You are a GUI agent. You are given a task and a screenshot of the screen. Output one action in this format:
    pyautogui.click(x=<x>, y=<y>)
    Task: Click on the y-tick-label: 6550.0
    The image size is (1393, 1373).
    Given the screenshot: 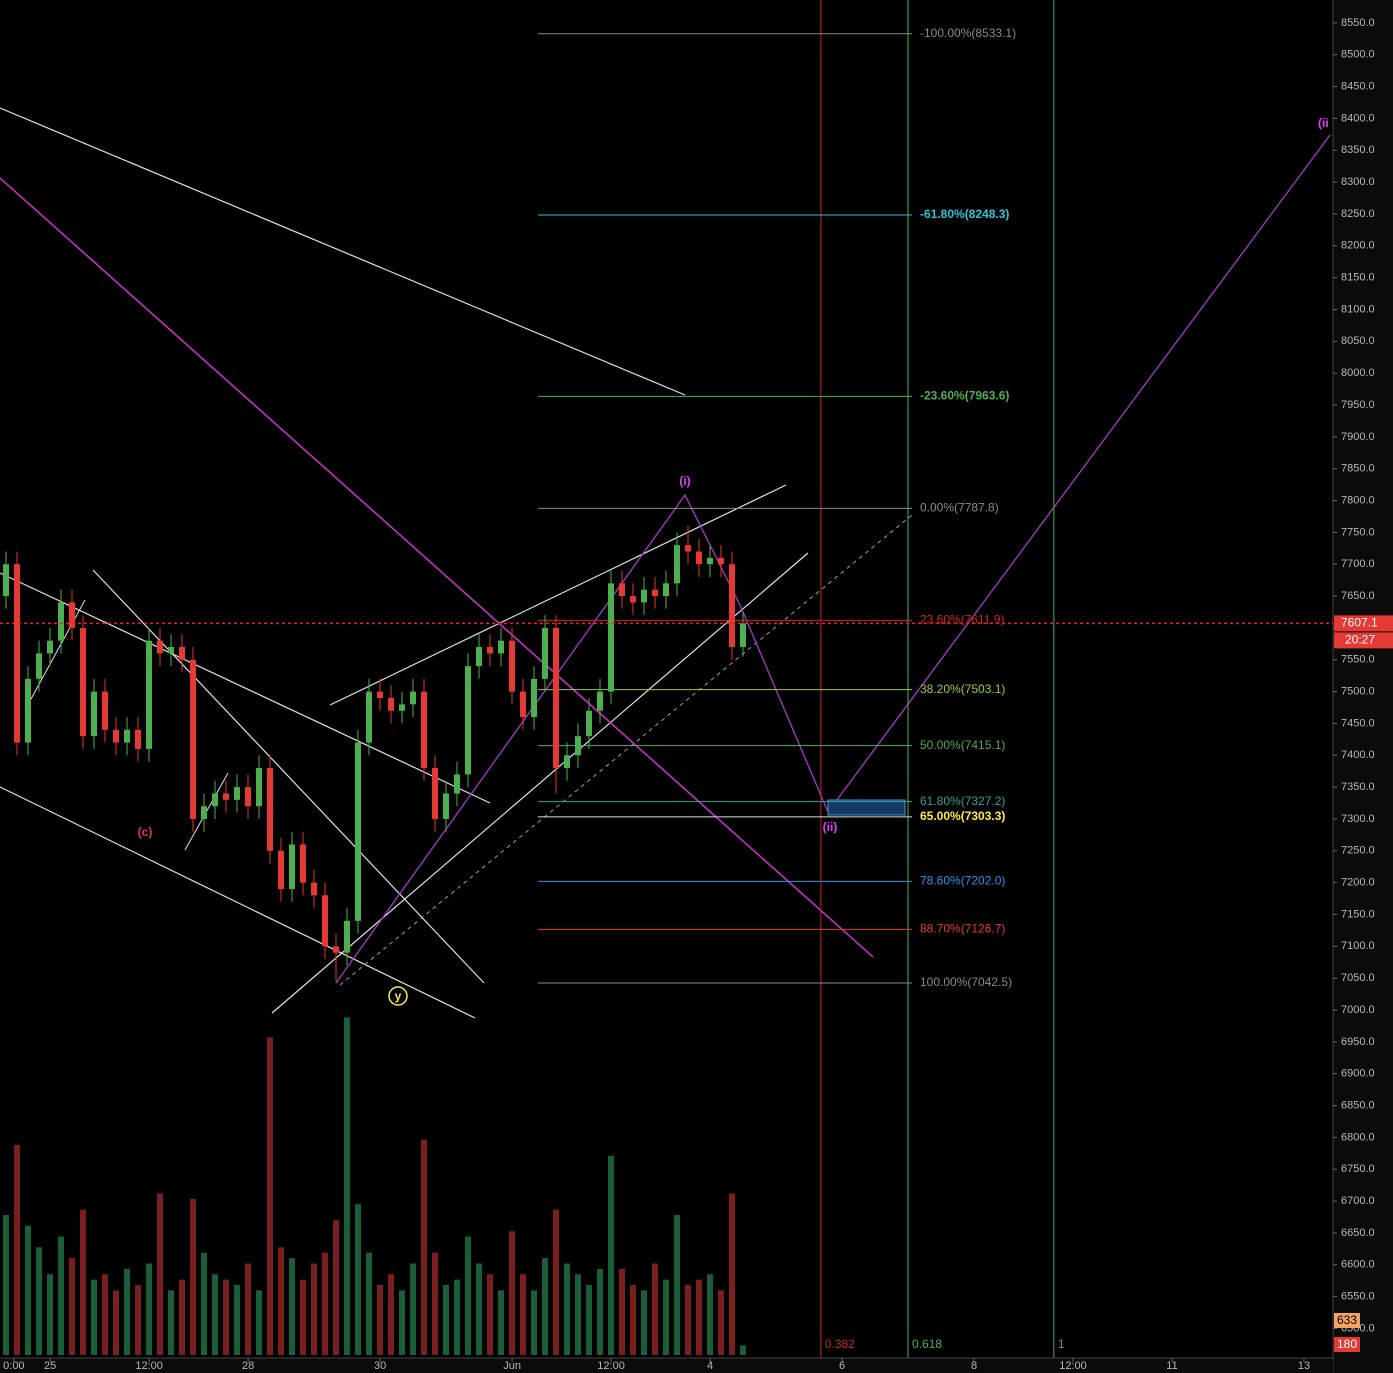 What is the action you would take?
    pyautogui.click(x=1358, y=1296)
    